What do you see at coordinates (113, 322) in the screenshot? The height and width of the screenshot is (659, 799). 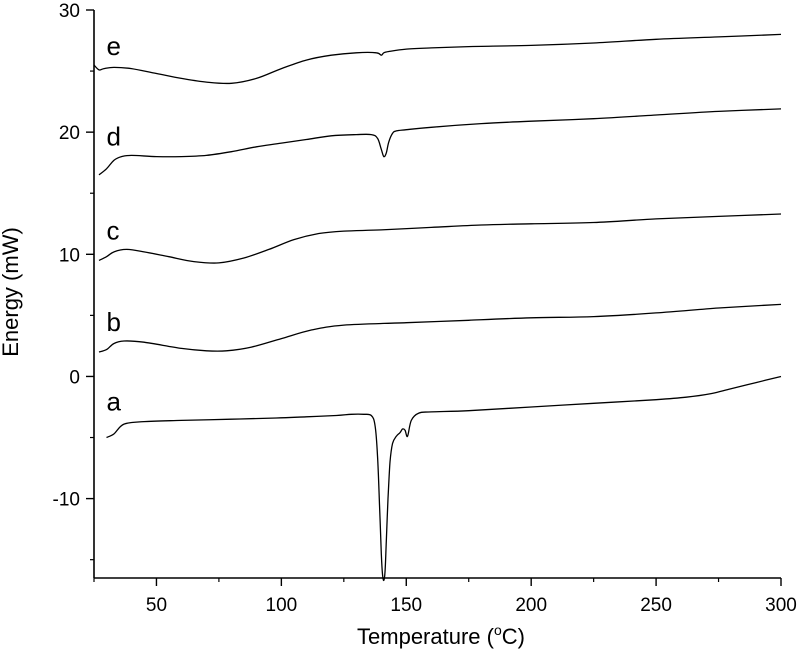 I see `series-label-b: b` at bounding box center [113, 322].